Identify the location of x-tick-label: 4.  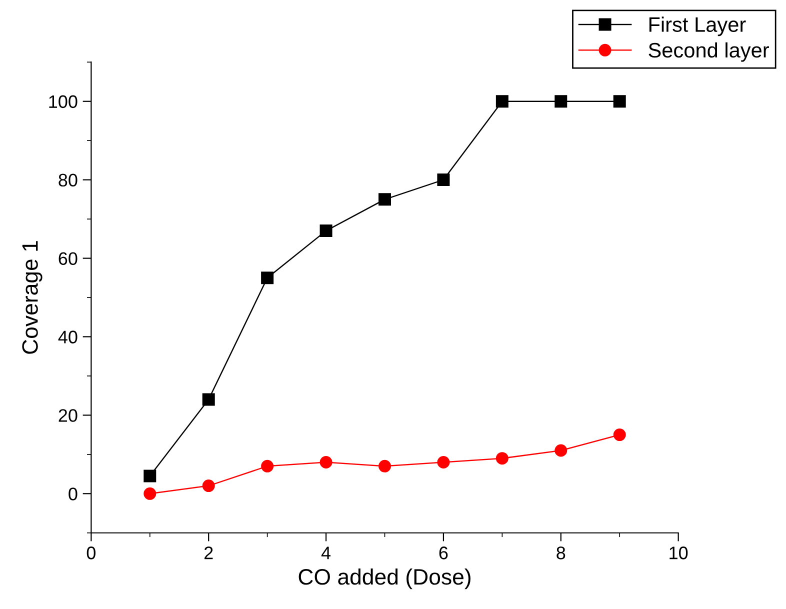
(326, 553).